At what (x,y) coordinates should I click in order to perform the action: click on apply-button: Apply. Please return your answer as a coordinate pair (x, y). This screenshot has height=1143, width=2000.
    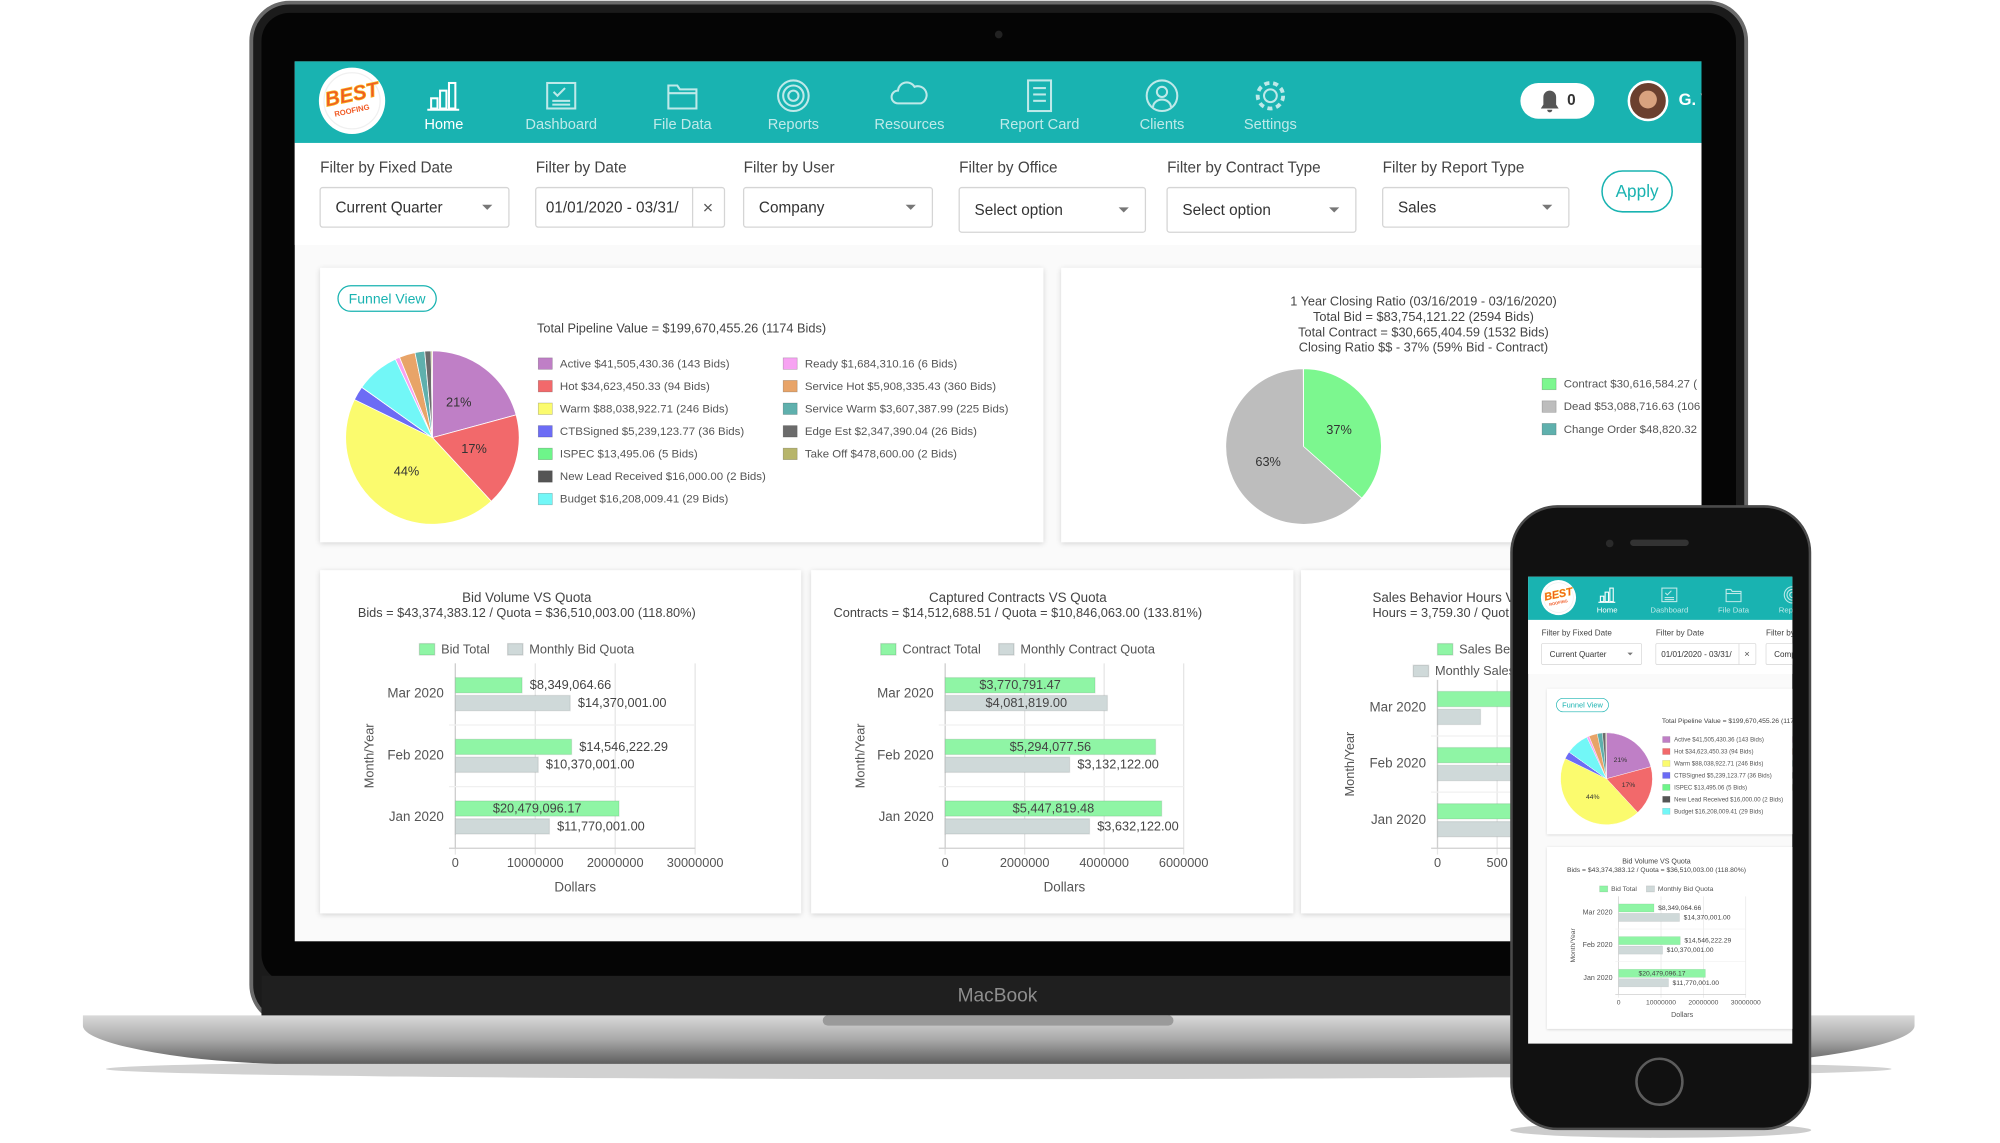
    Looking at the image, I should click on (1637, 191).